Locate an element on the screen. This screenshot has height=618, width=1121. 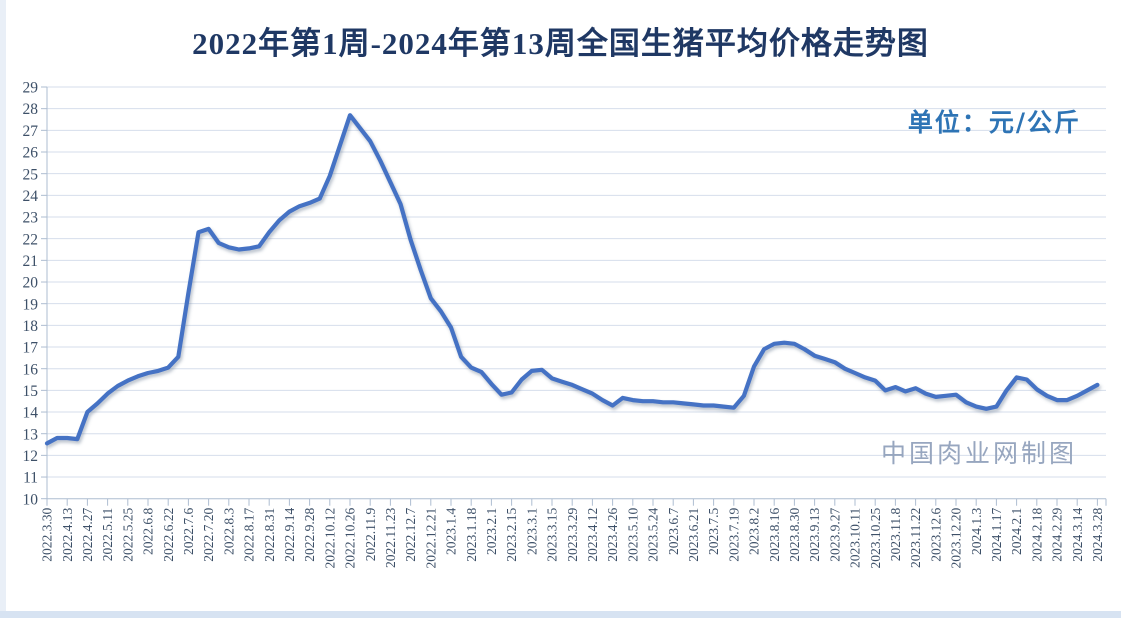
svg-text: 2023.7.5 is located at coordinates (713, 531).